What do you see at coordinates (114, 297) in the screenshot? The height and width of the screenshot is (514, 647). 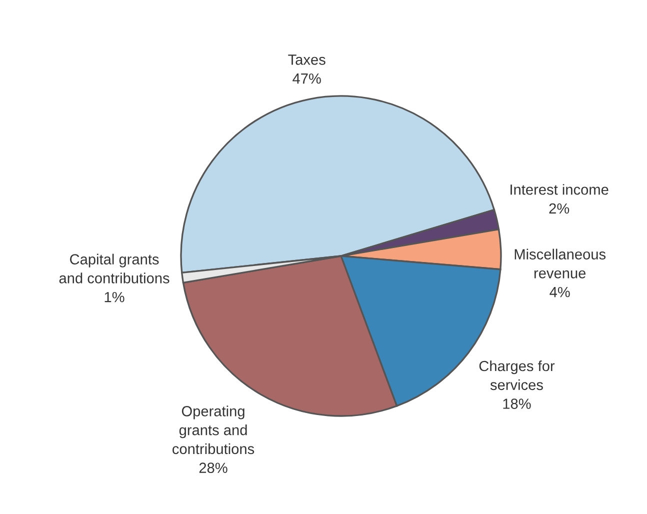 I see `data-label: 1%` at bounding box center [114, 297].